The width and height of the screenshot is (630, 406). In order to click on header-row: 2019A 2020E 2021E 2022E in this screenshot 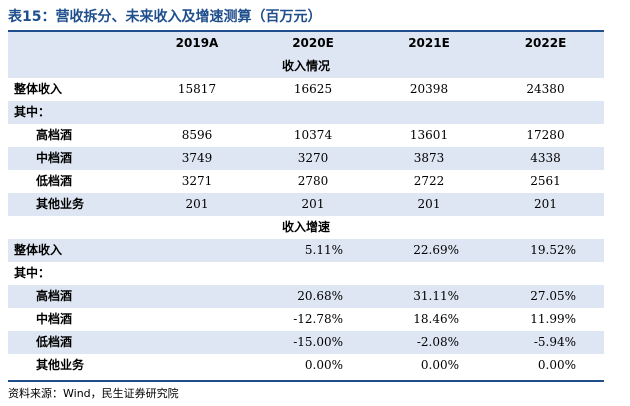, I will do `click(306, 43)`.